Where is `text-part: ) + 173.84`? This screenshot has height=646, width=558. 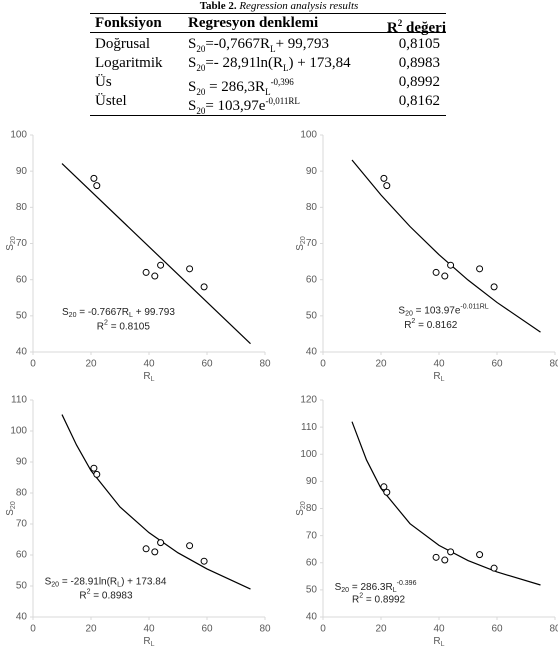
text-part: ) + 173.84 is located at coordinates (144, 581).